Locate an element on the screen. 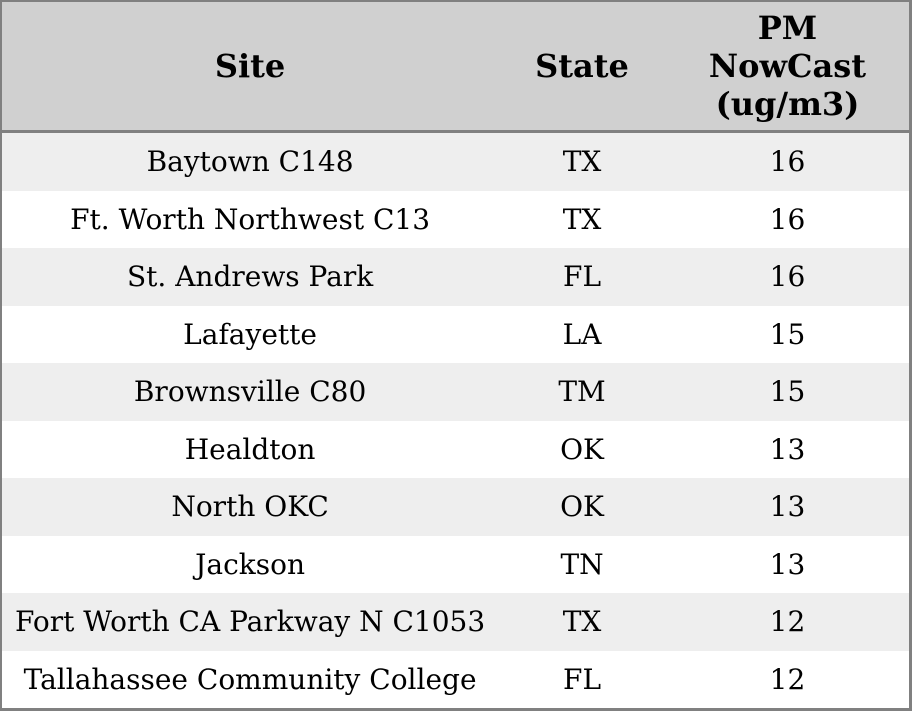 This screenshot has width=912, height=711. site-cell: North OKC is located at coordinates (250, 507).